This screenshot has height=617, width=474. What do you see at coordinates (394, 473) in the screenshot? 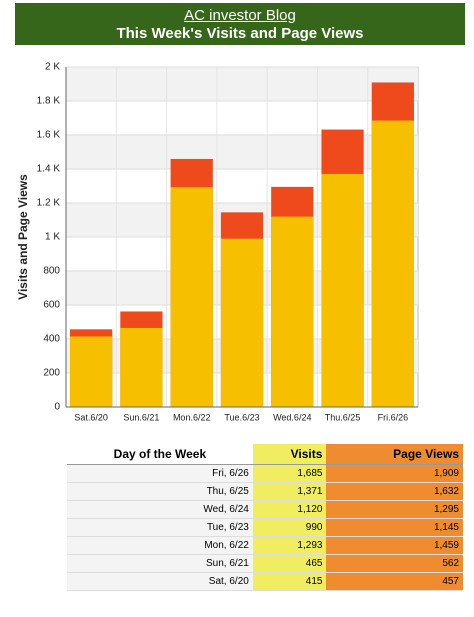
I see `table-cell: 1,909` at bounding box center [394, 473].